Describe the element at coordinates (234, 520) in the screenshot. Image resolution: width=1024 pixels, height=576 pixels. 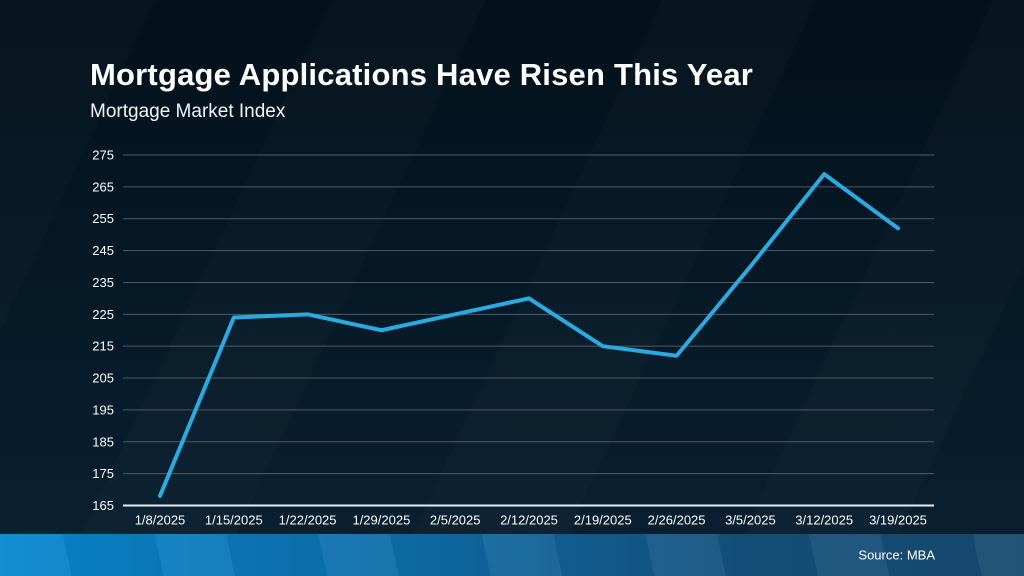
I see `x-axis-tick-label: 1/15/2025` at that location.